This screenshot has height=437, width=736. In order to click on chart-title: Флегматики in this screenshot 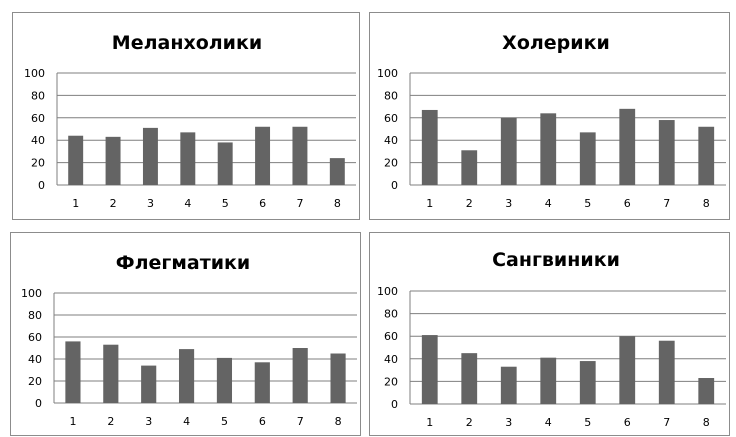, I will do `click(183, 263)`.